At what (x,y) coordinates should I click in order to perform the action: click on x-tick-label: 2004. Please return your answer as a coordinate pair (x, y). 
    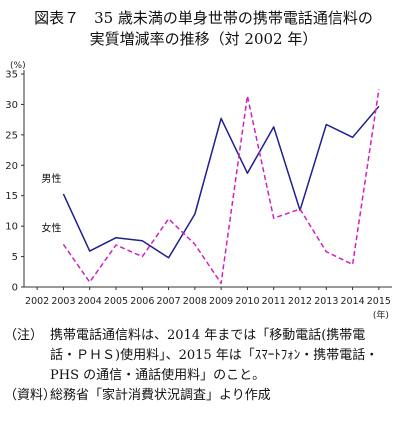
    Looking at the image, I should click on (90, 301).